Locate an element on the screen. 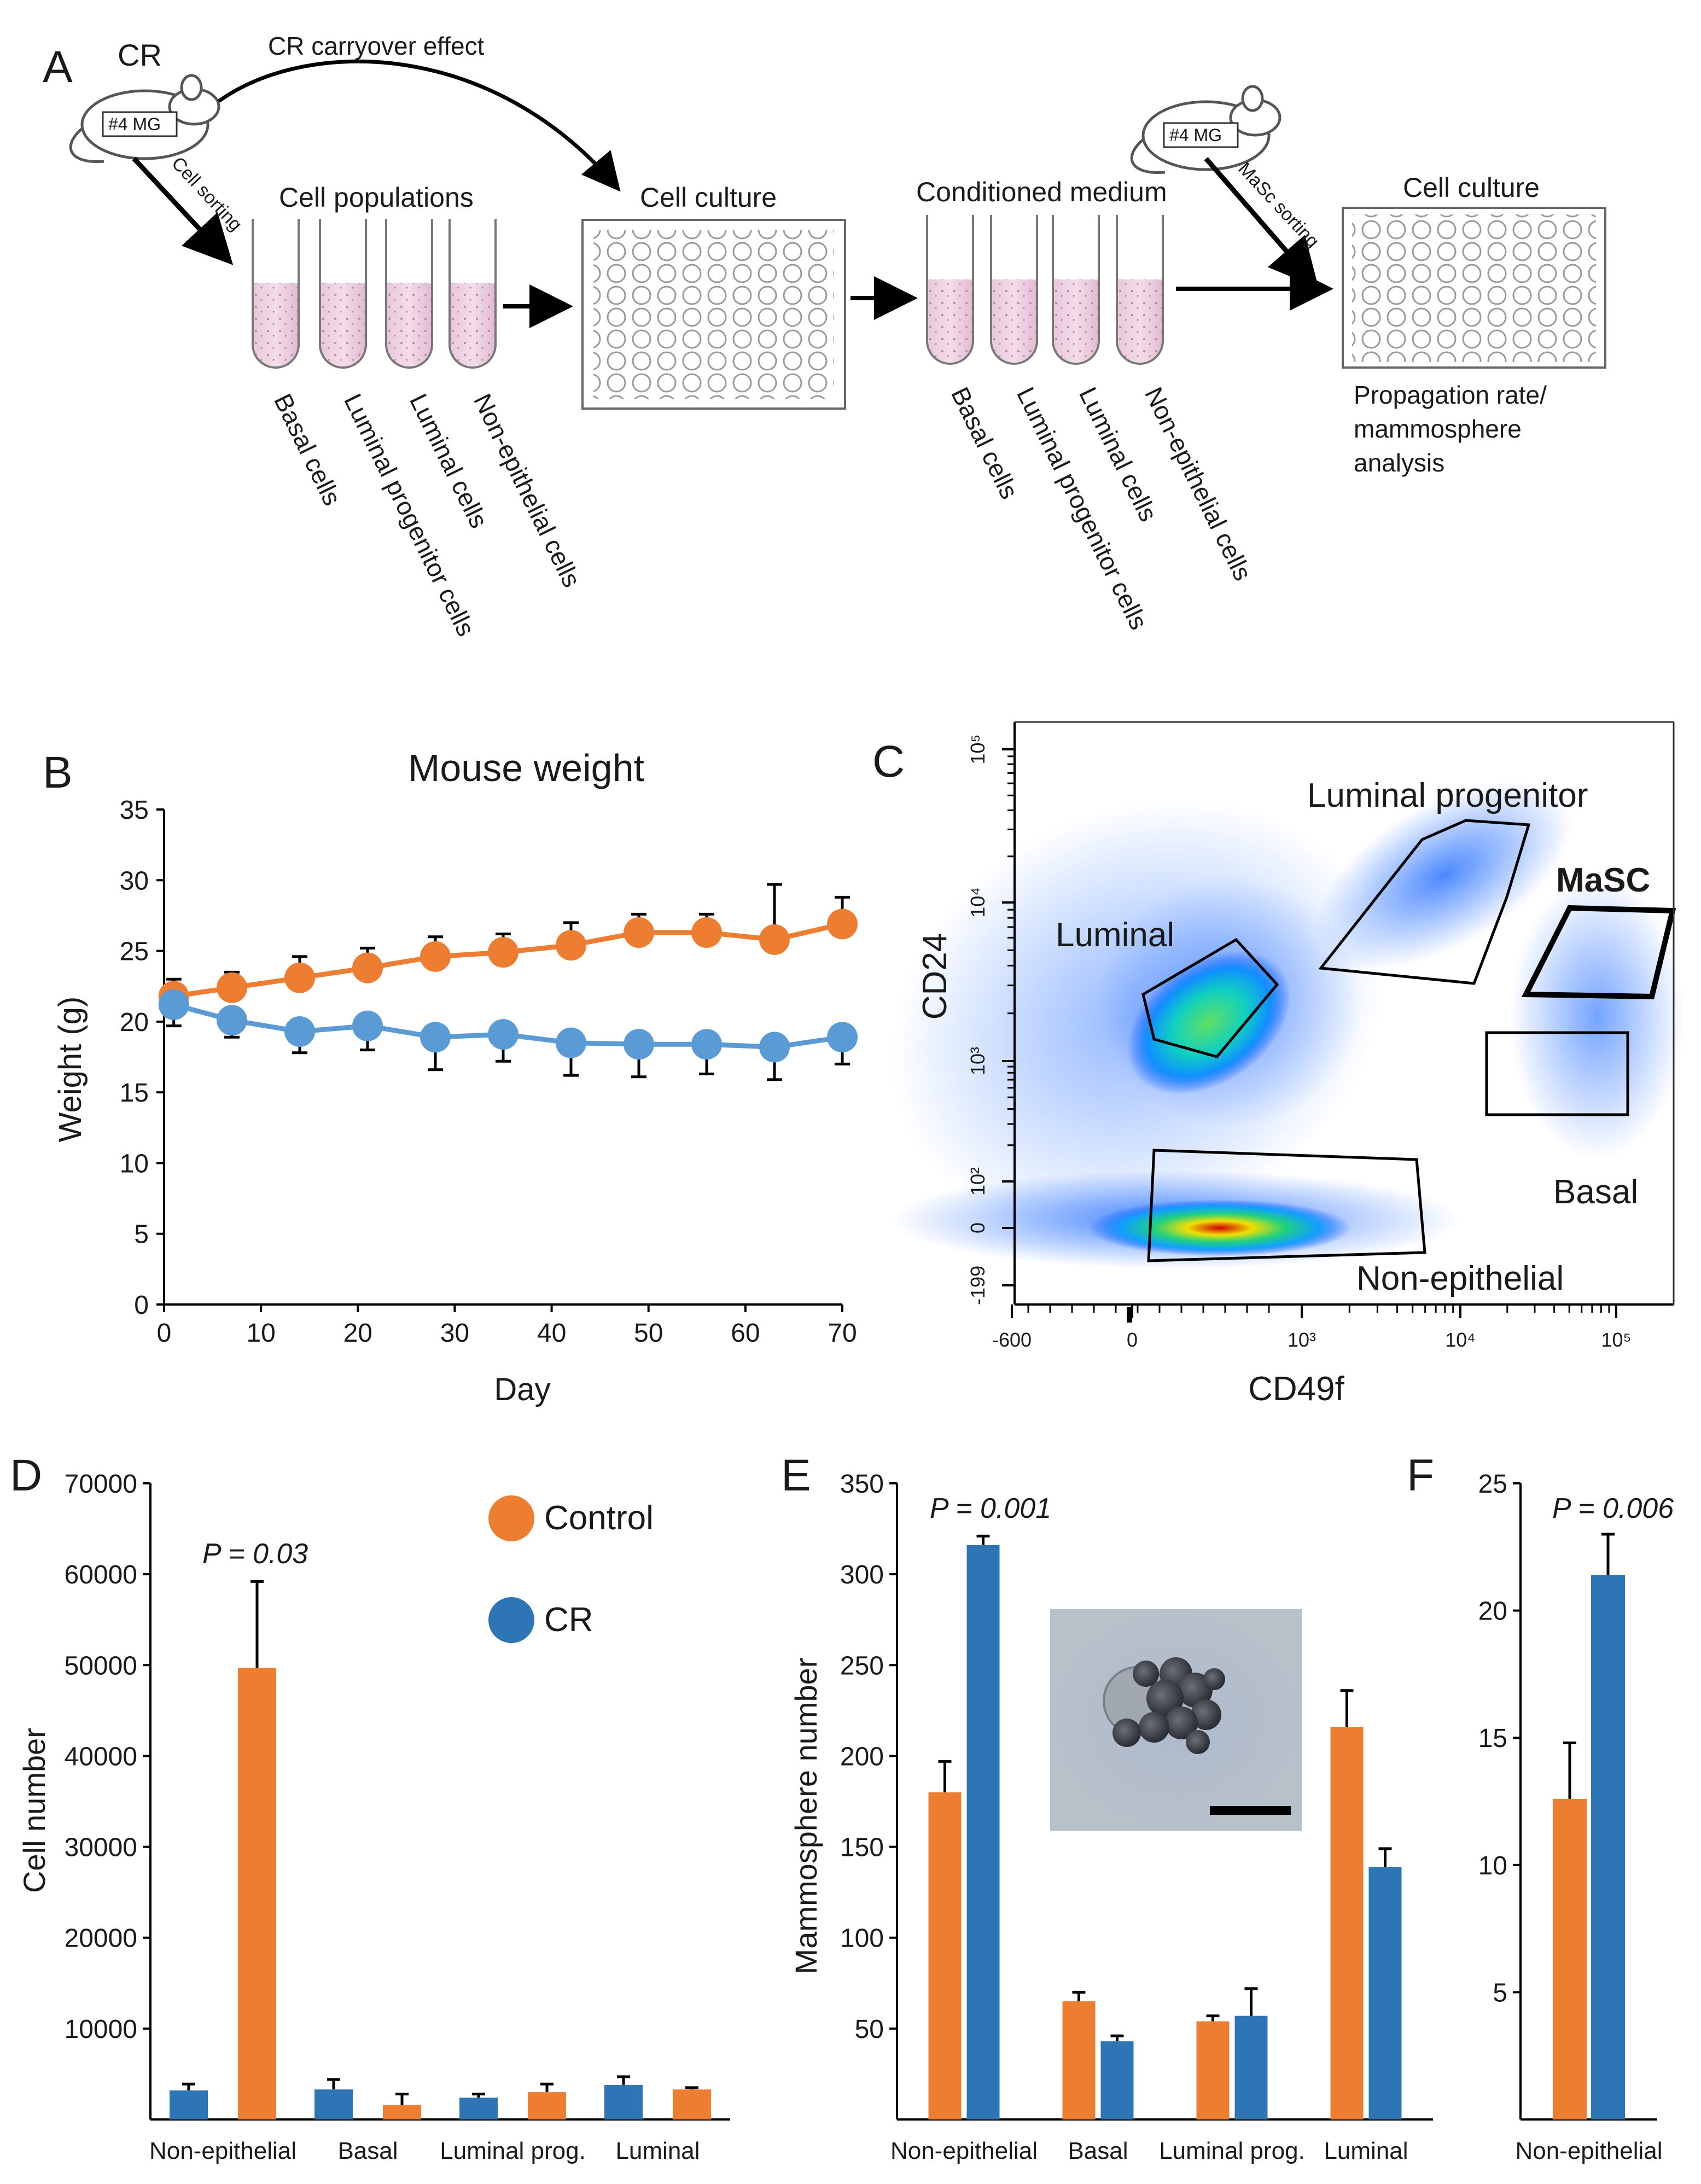 Image resolution: width=1701 pixels, height=2184 pixels. tube-label-non-epithelial-2: Non-epithelial cells is located at coordinates (1198, 484).